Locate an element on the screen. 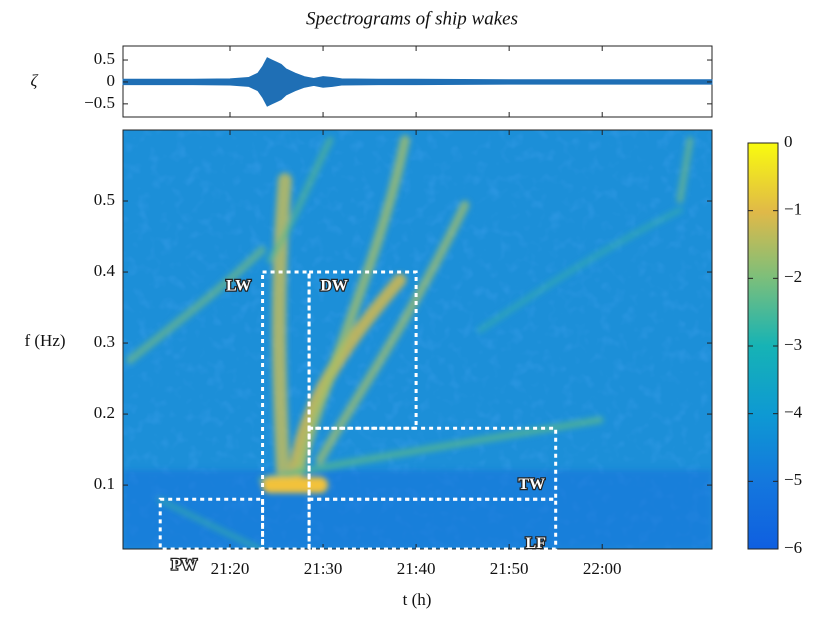 Image resolution: width=813 pixels, height=618 pixels. trace-envelope is located at coordinates (417, 82).